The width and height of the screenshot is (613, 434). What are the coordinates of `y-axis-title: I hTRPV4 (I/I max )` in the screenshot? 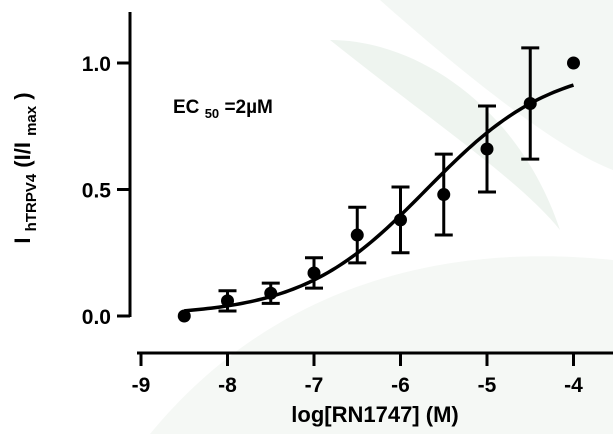 It's located at (25, 167).